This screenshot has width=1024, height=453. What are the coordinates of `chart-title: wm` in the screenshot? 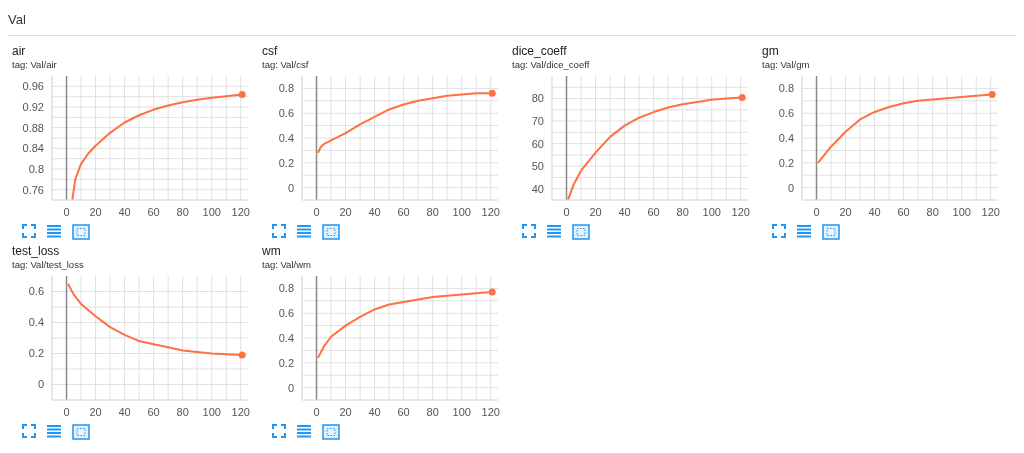 It's located at (272, 251).